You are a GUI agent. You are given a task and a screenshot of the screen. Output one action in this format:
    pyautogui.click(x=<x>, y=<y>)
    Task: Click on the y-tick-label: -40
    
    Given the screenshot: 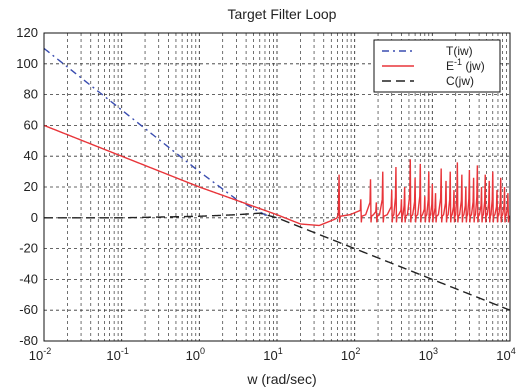 What is the action you would take?
    pyautogui.click(x=28, y=278)
    